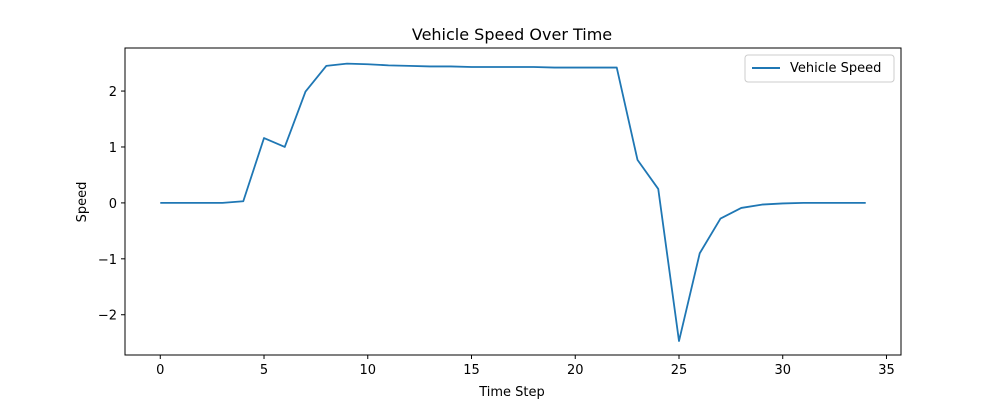 Image resolution: width=1000 pixels, height=400 pixels. Describe the element at coordinates (835, 68) in the screenshot. I see `legend-label-vehicle-speed: Vehicle Speed` at that location.